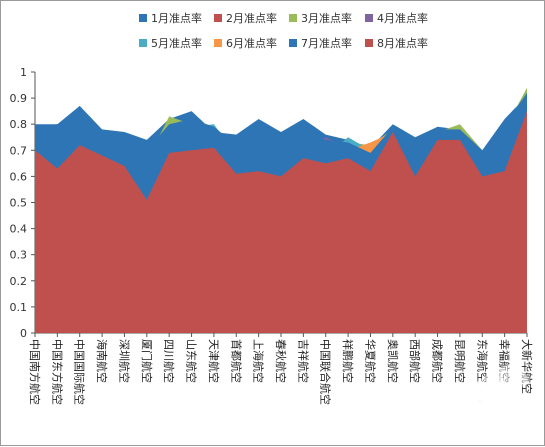  What do you see at coordinates (460, 361) in the screenshot?
I see `category-label: 昆明航空` at bounding box center [460, 361].